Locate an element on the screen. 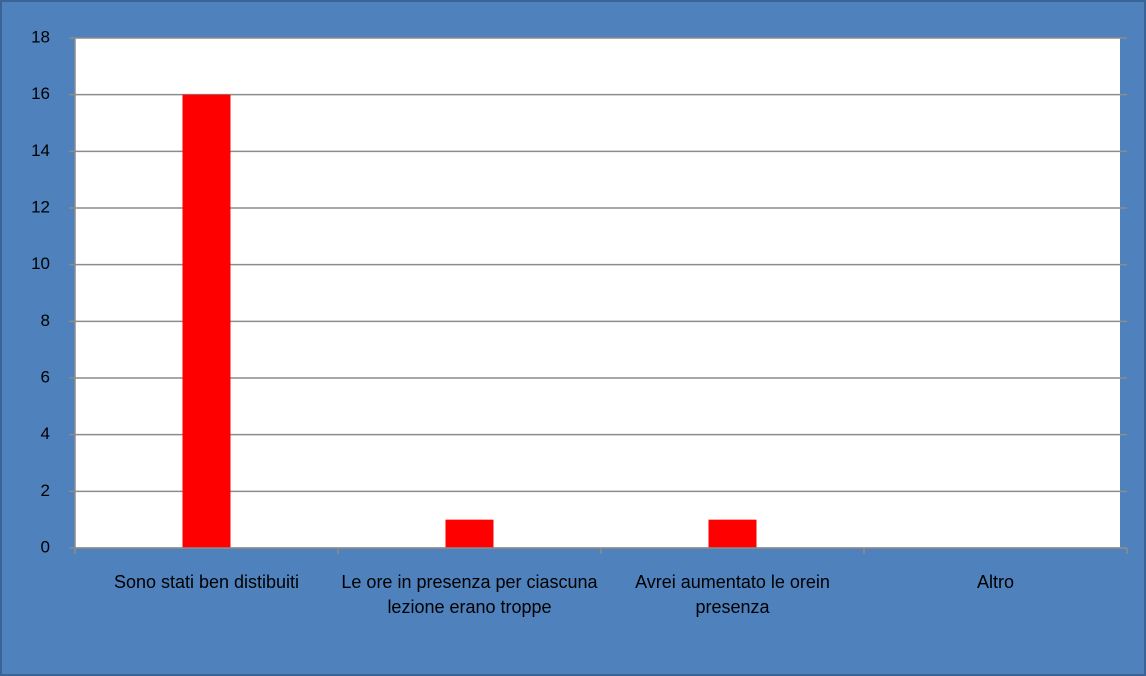  y-tick-label: 10 is located at coordinates (40, 263).